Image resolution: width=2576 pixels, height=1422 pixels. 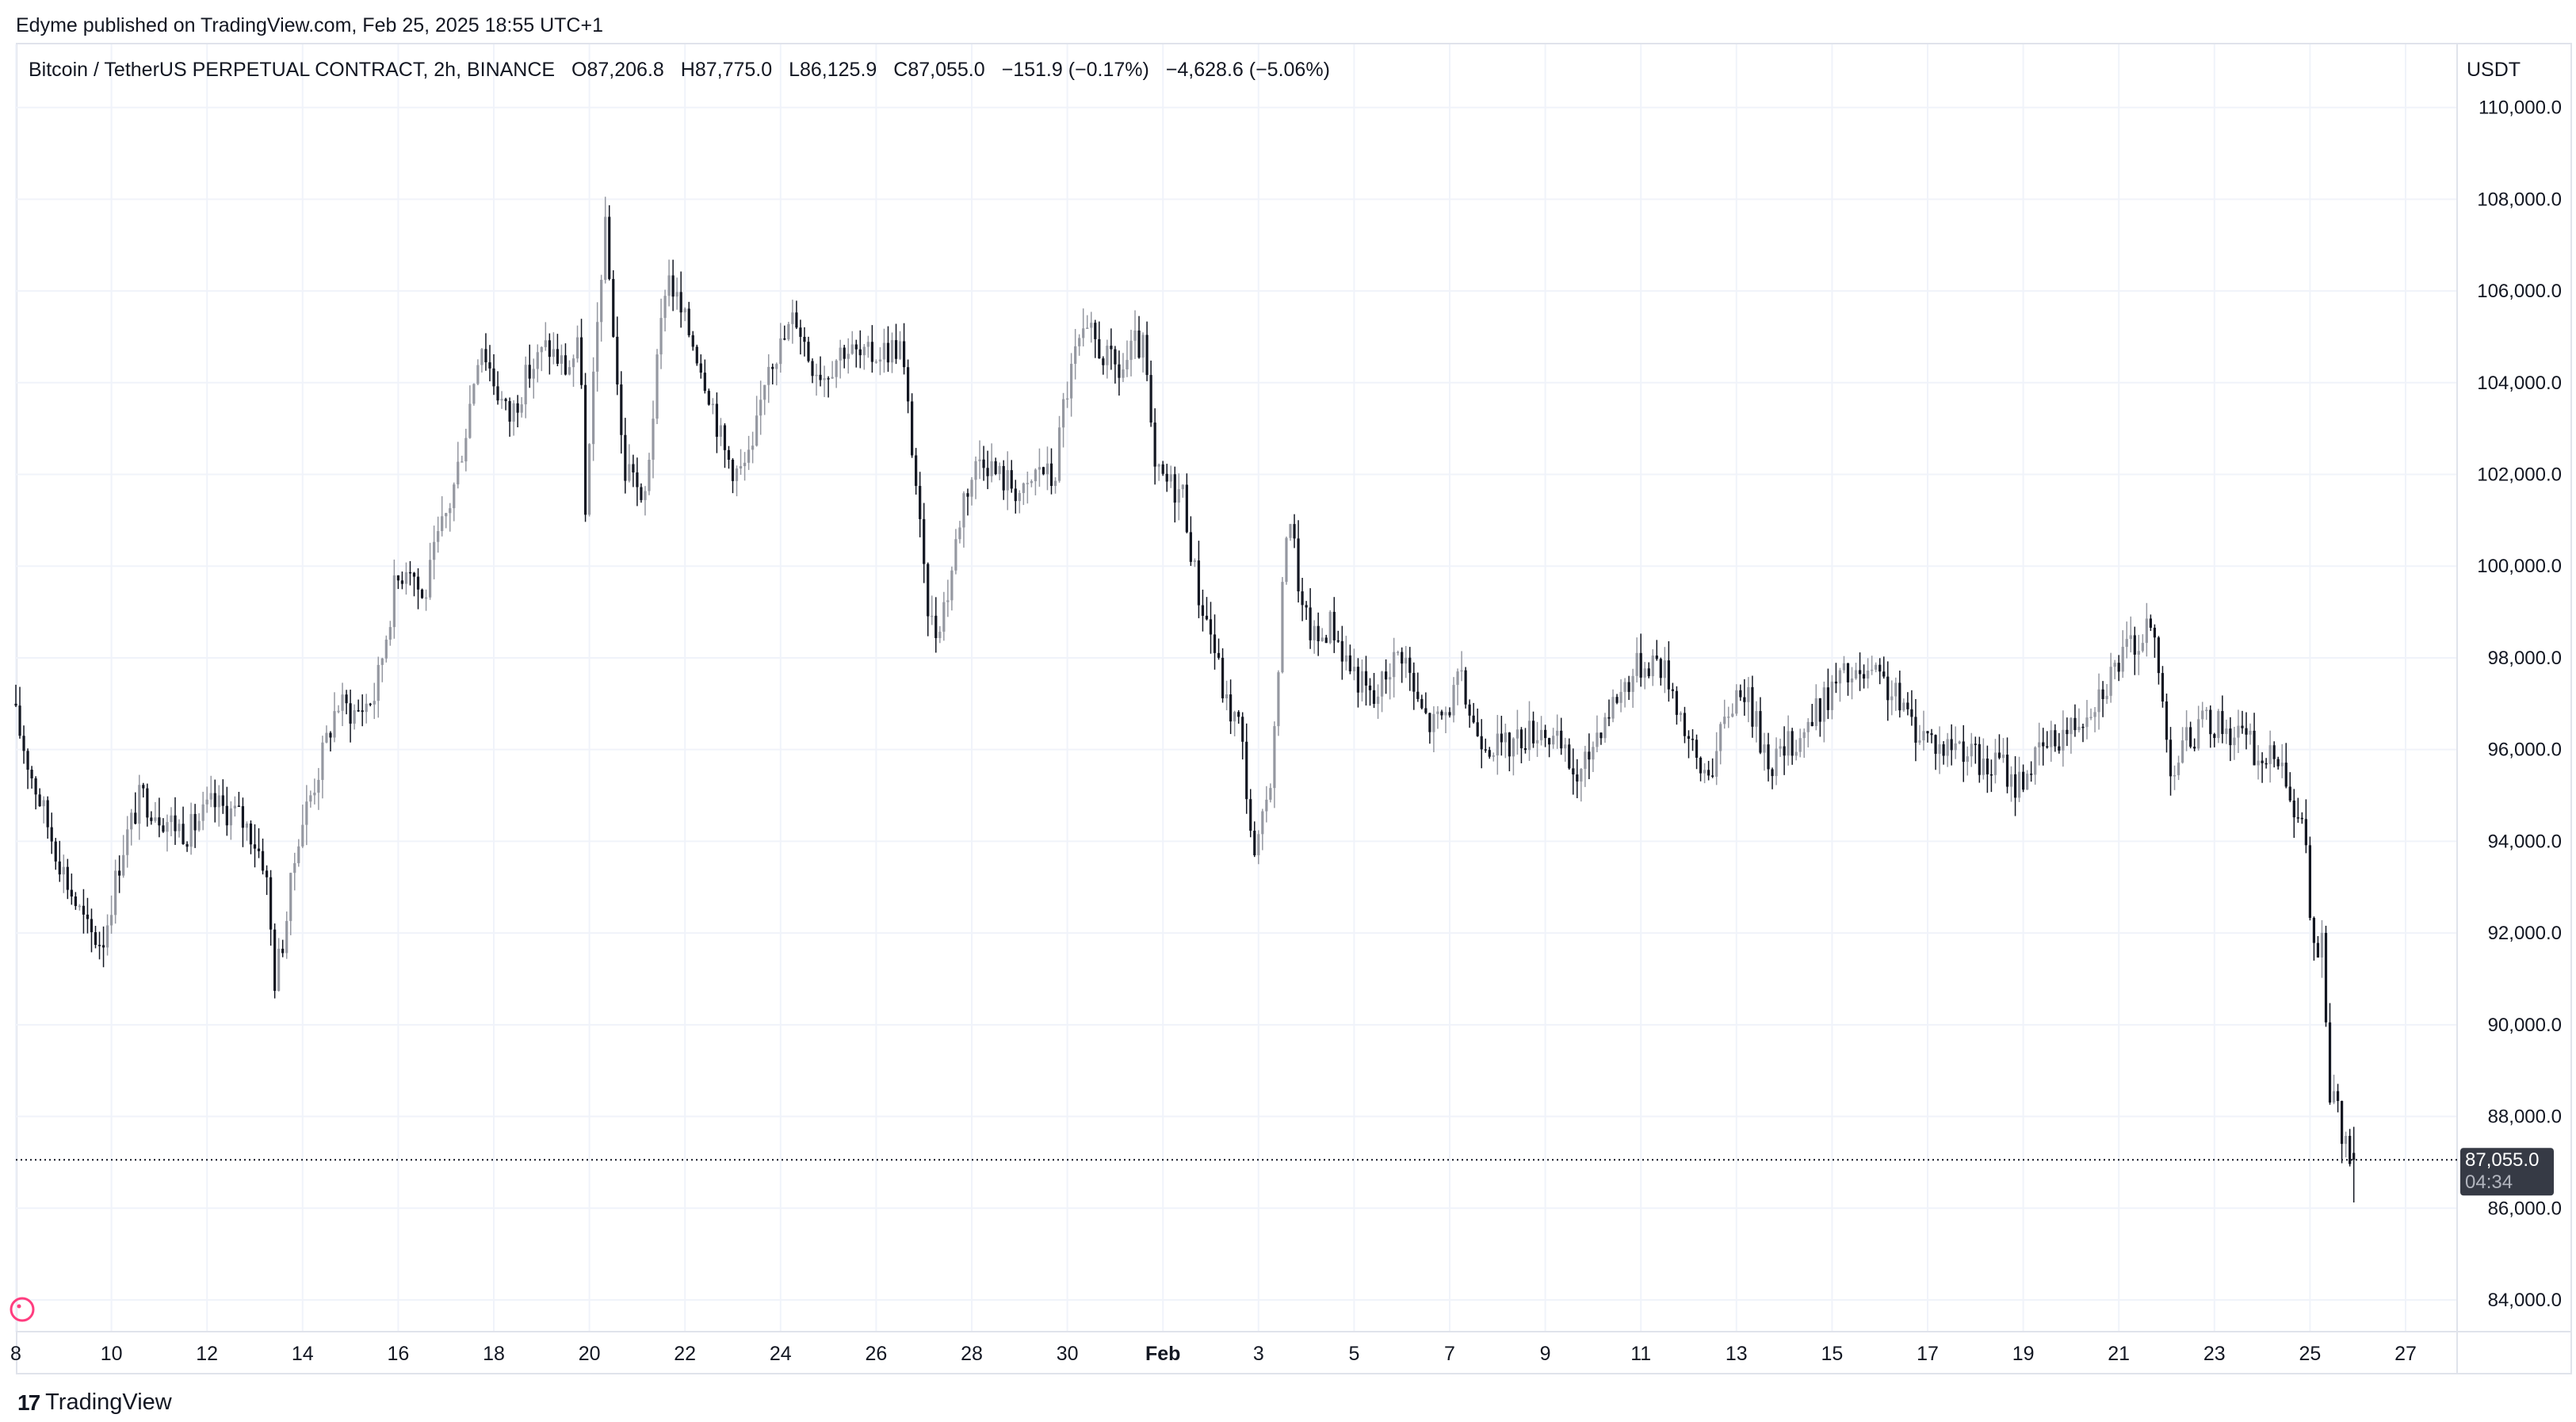 I want to click on tradingview-logo: 17 TradingView, so click(x=94, y=1403).